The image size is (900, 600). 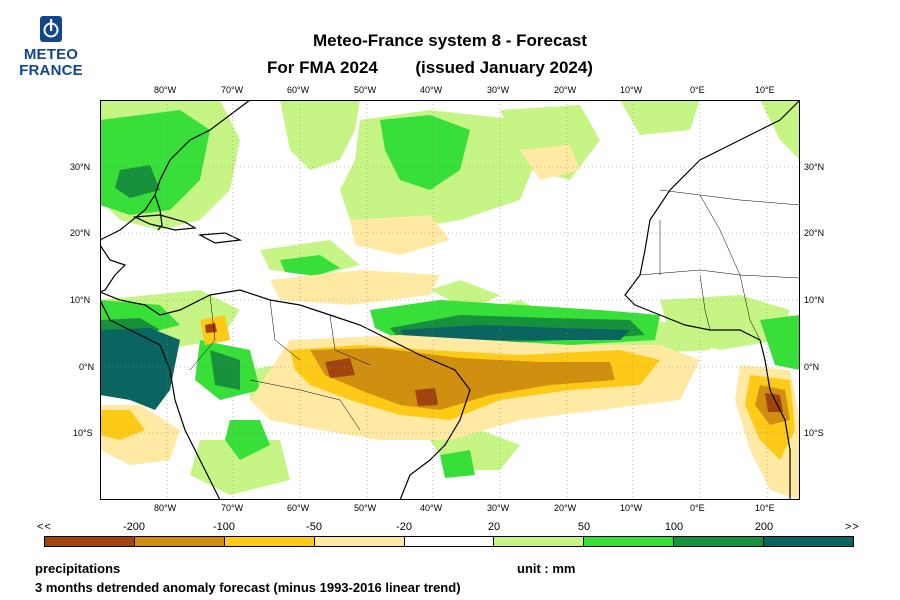 What do you see at coordinates (814, 167) in the screenshot?
I see `lat-tick-right-30n: 30°N` at bounding box center [814, 167].